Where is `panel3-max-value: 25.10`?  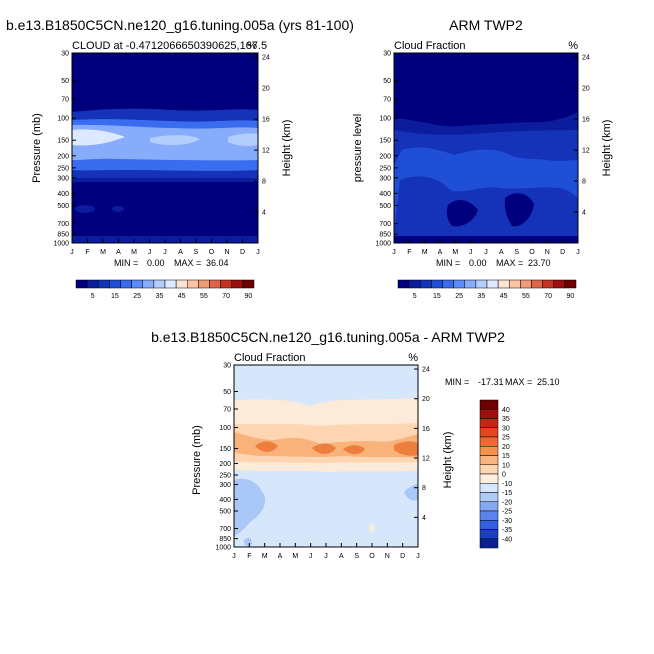
panel3-max-value: 25.10 is located at coordinates (548, 382).